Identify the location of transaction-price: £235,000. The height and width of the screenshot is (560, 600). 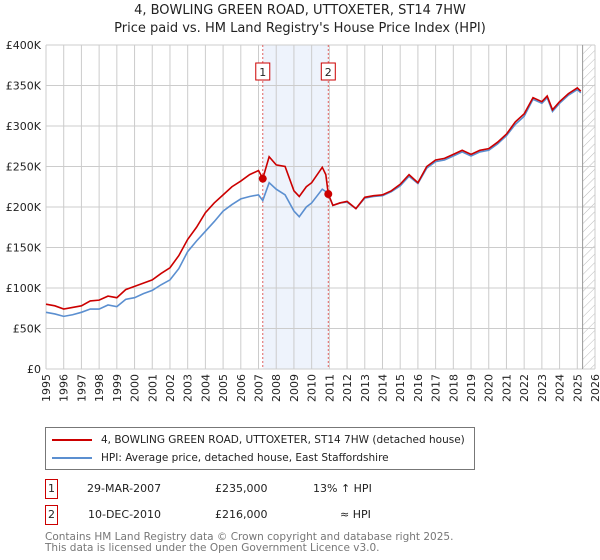
(241, 488).